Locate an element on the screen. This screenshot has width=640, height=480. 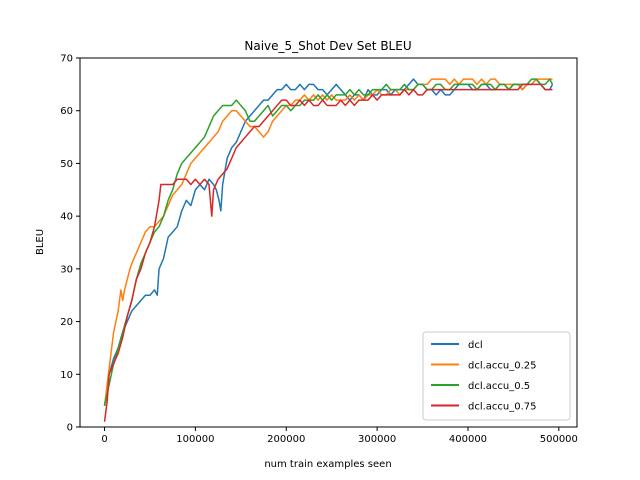
y-axis-ticks: 0 10 20 30 40 50 60 70 is located at coordinates (70, 244).